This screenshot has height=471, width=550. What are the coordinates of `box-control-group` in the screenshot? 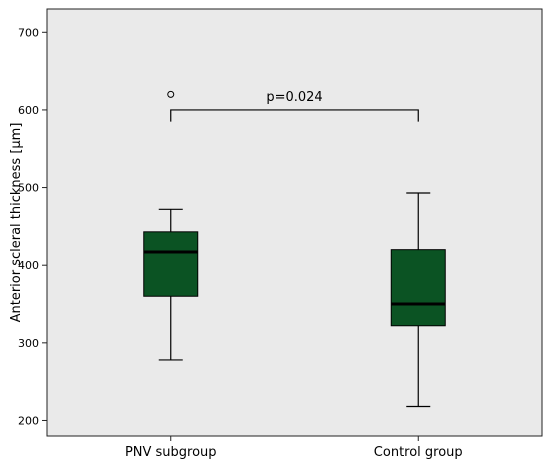 It's located at (418, 300).